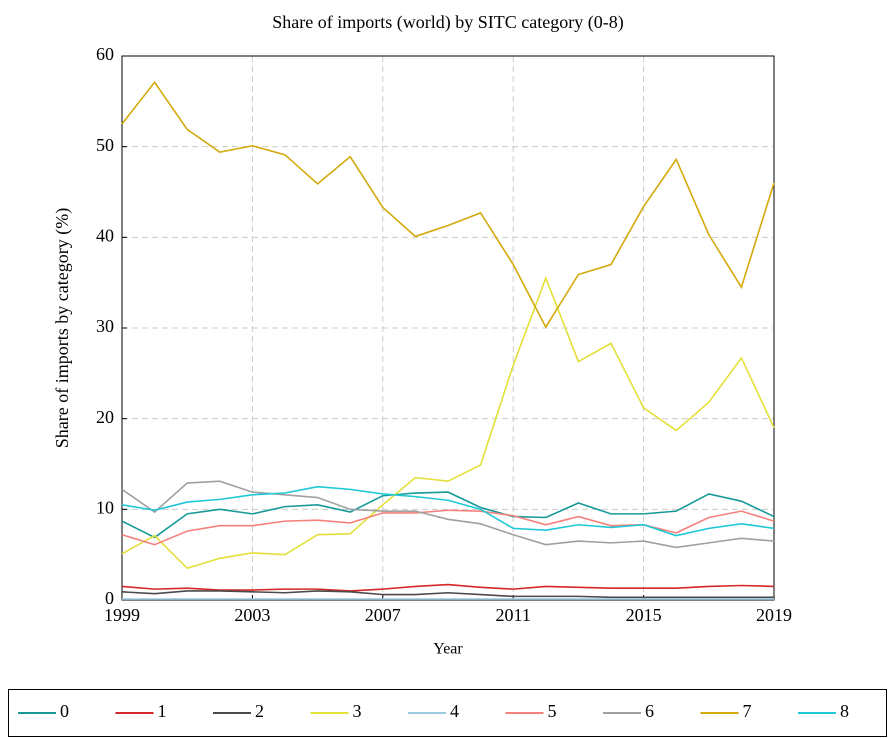 The height and width of the screenshot is (738, 889). I want to click on y-tick-label: 0, so click(109, 598).